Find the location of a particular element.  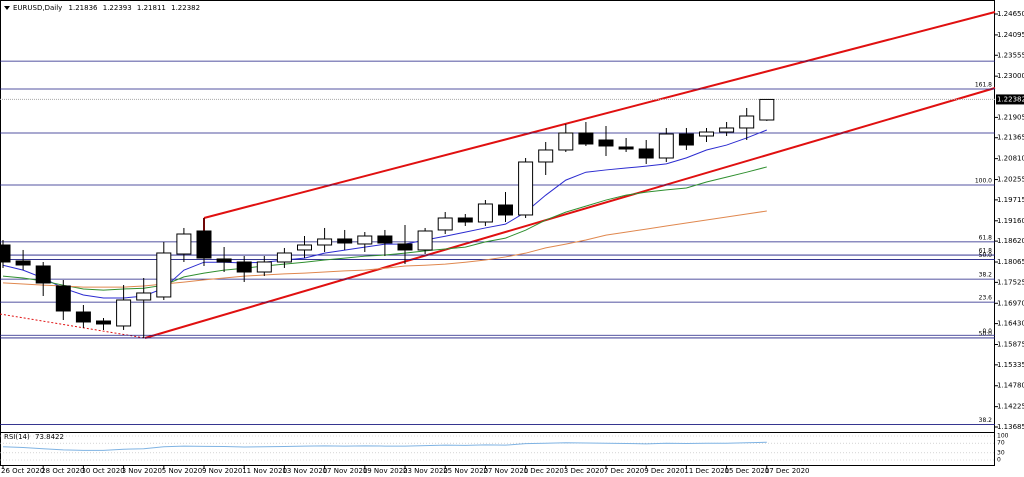

level-label: 100.0 is located at coordinates (983, 181).